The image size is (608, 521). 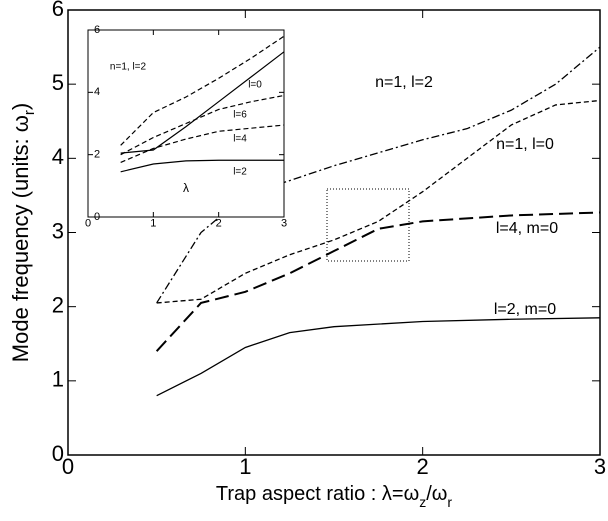 What do you see at coordinates (317, 494) in the screenshot?
I see `x-axis-label-part: Trap aspect ratio : λ=ω` at bounding box center [317, 494].